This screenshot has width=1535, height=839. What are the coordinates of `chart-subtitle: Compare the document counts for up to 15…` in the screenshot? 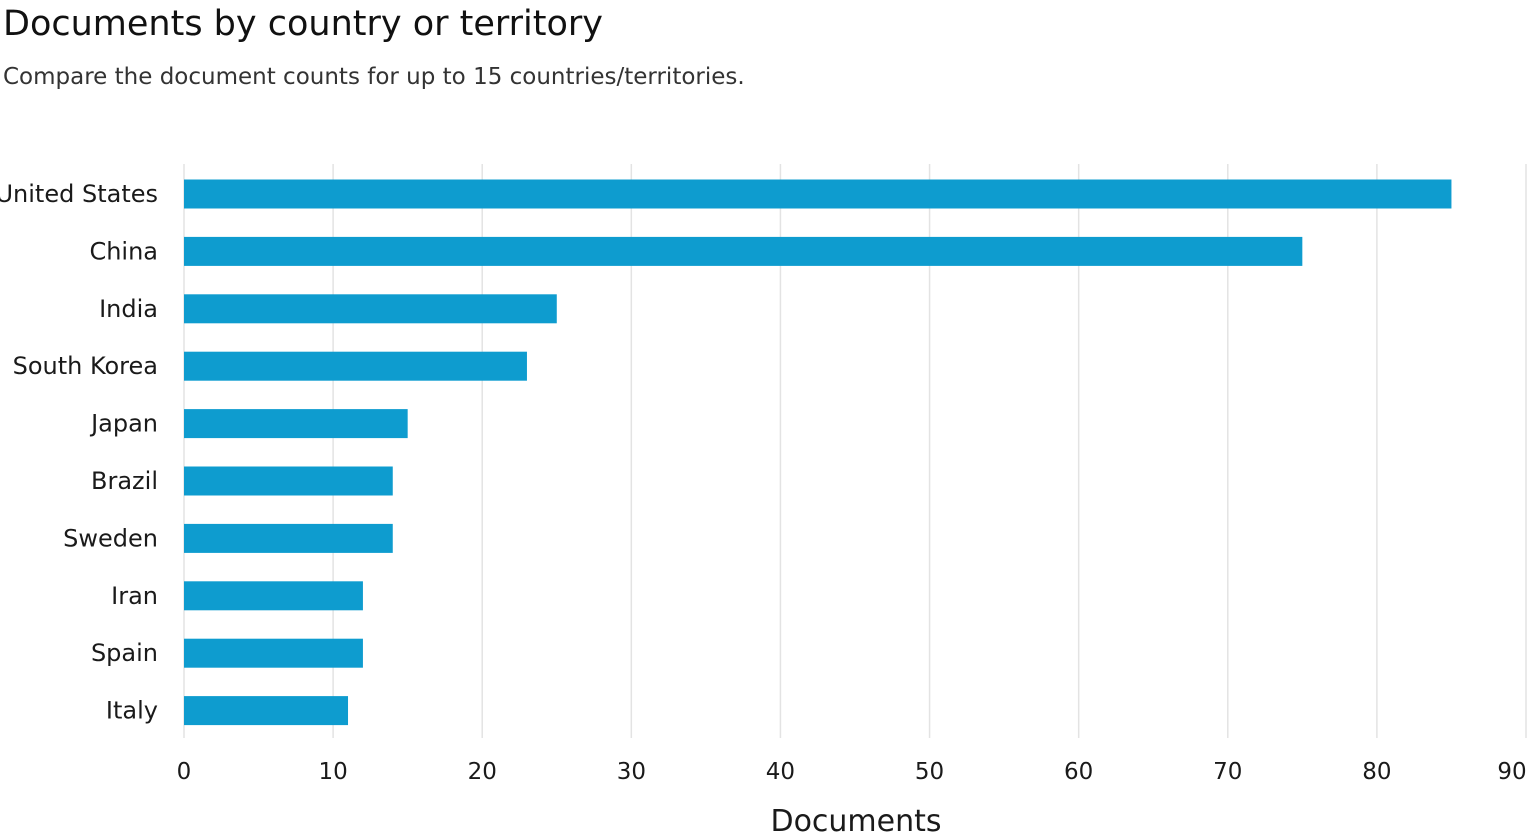 It's located at (374, 77).